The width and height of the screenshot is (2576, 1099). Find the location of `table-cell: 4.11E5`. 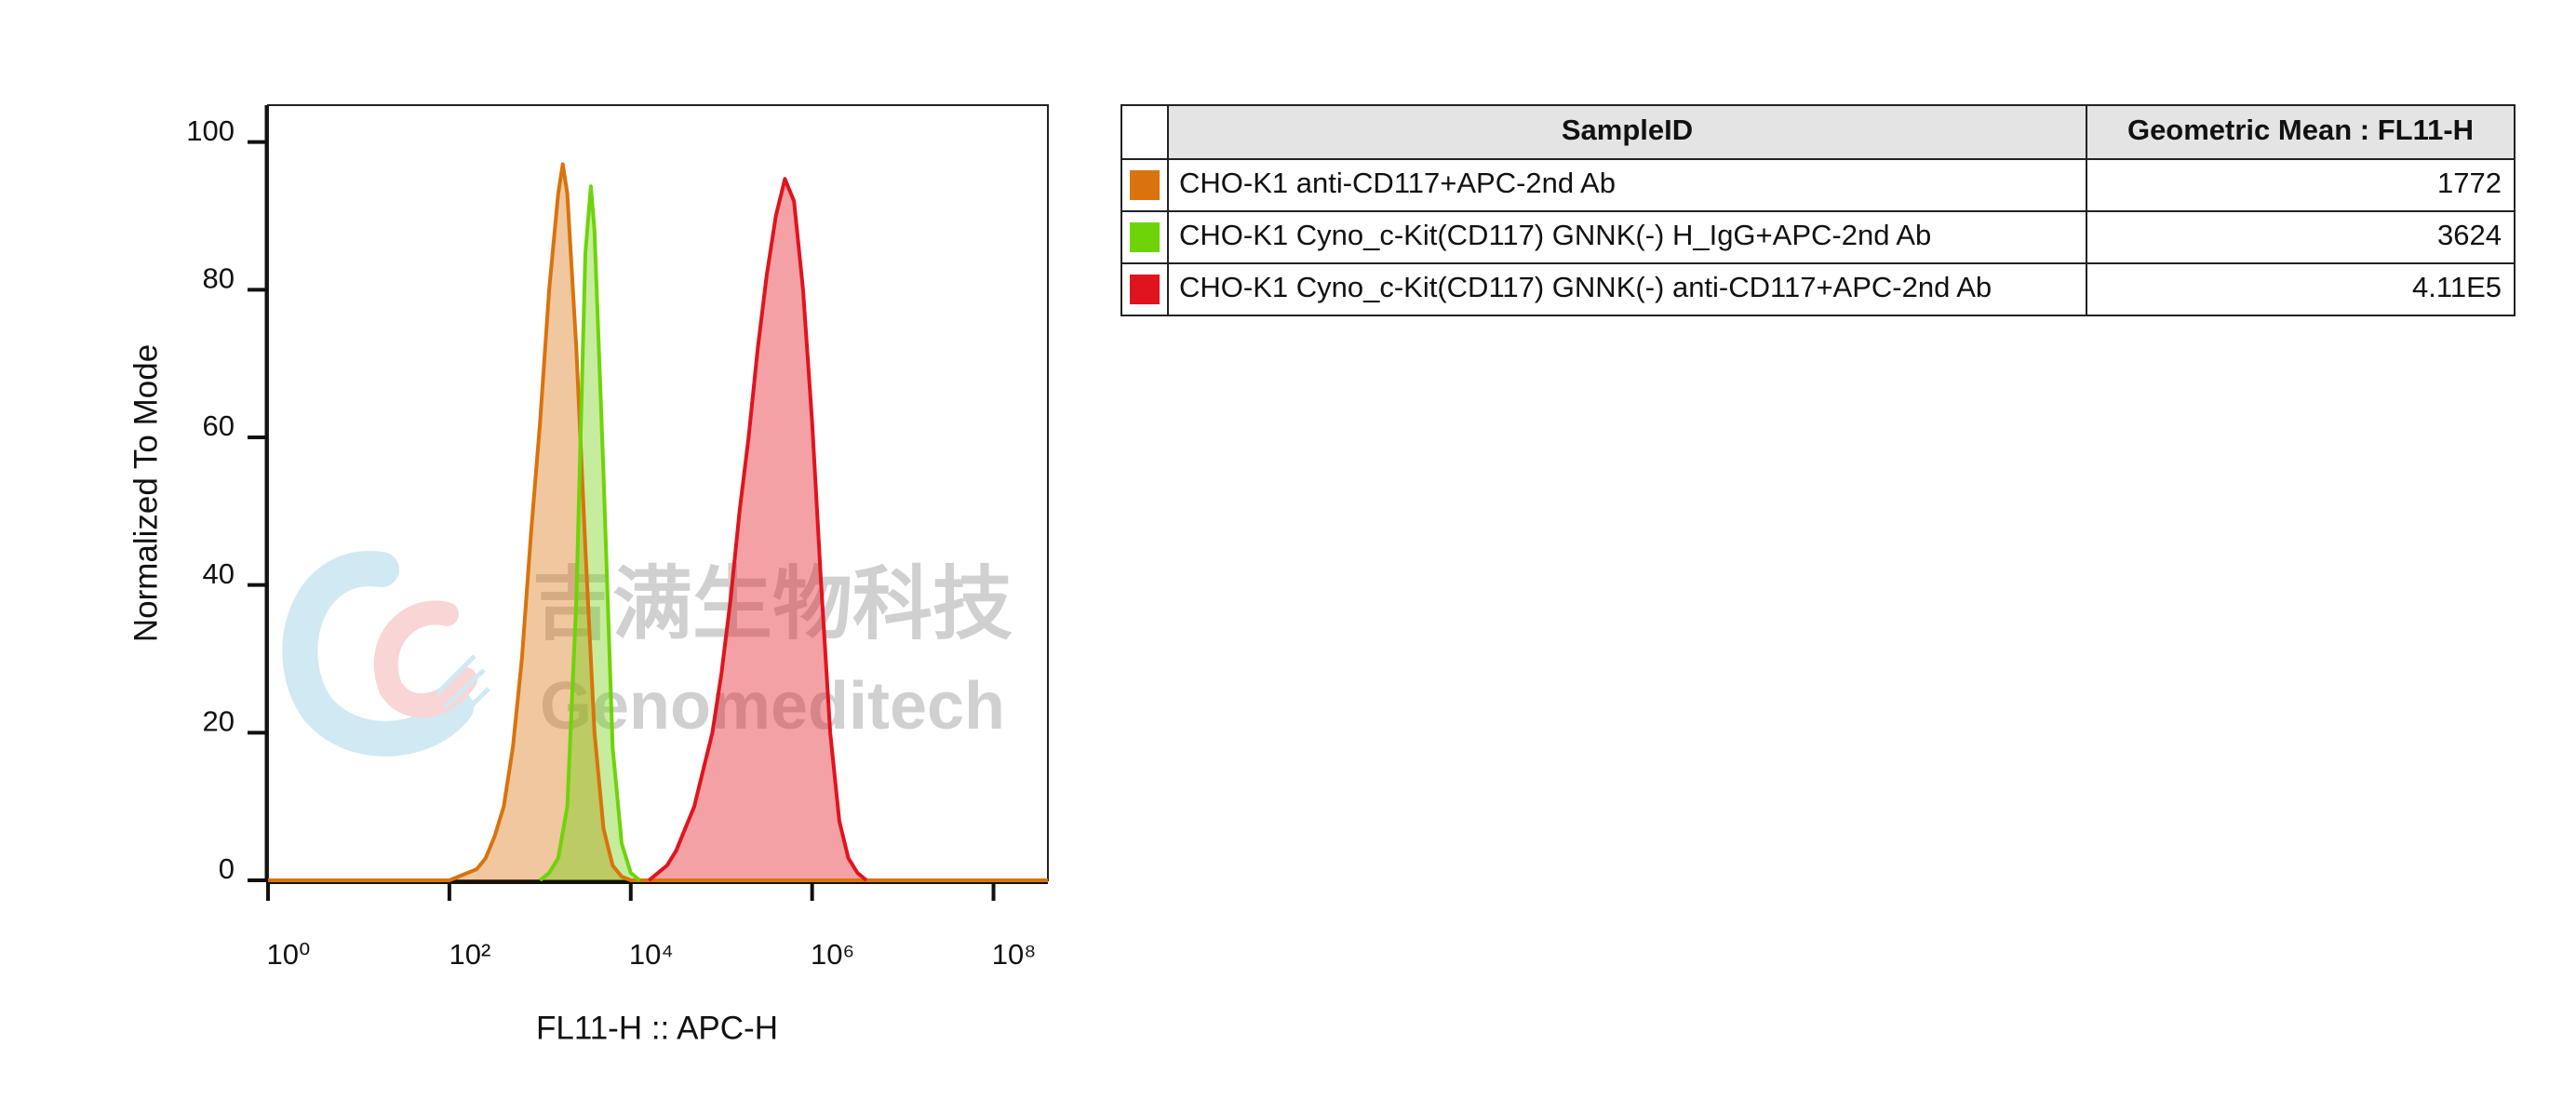

table-cell: 4.11E5 is located at coordinates (2457, 287).